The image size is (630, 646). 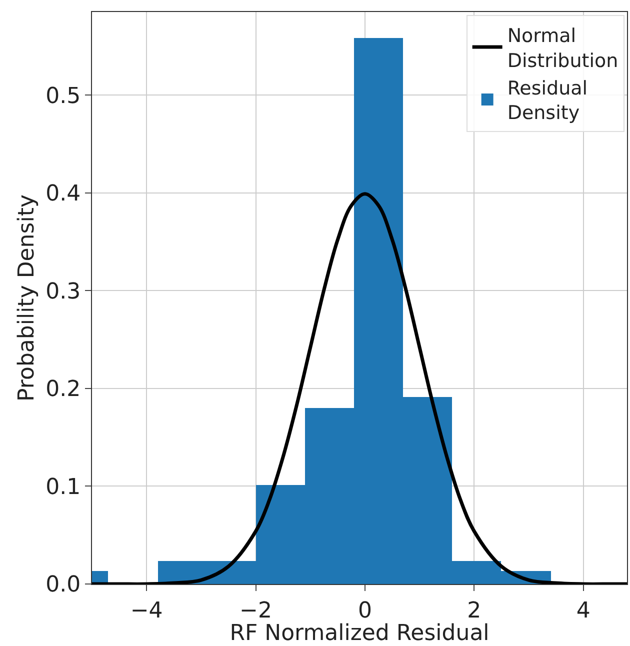 I want to click on y-tick-label: 0.2, so click(x=63, y=389).